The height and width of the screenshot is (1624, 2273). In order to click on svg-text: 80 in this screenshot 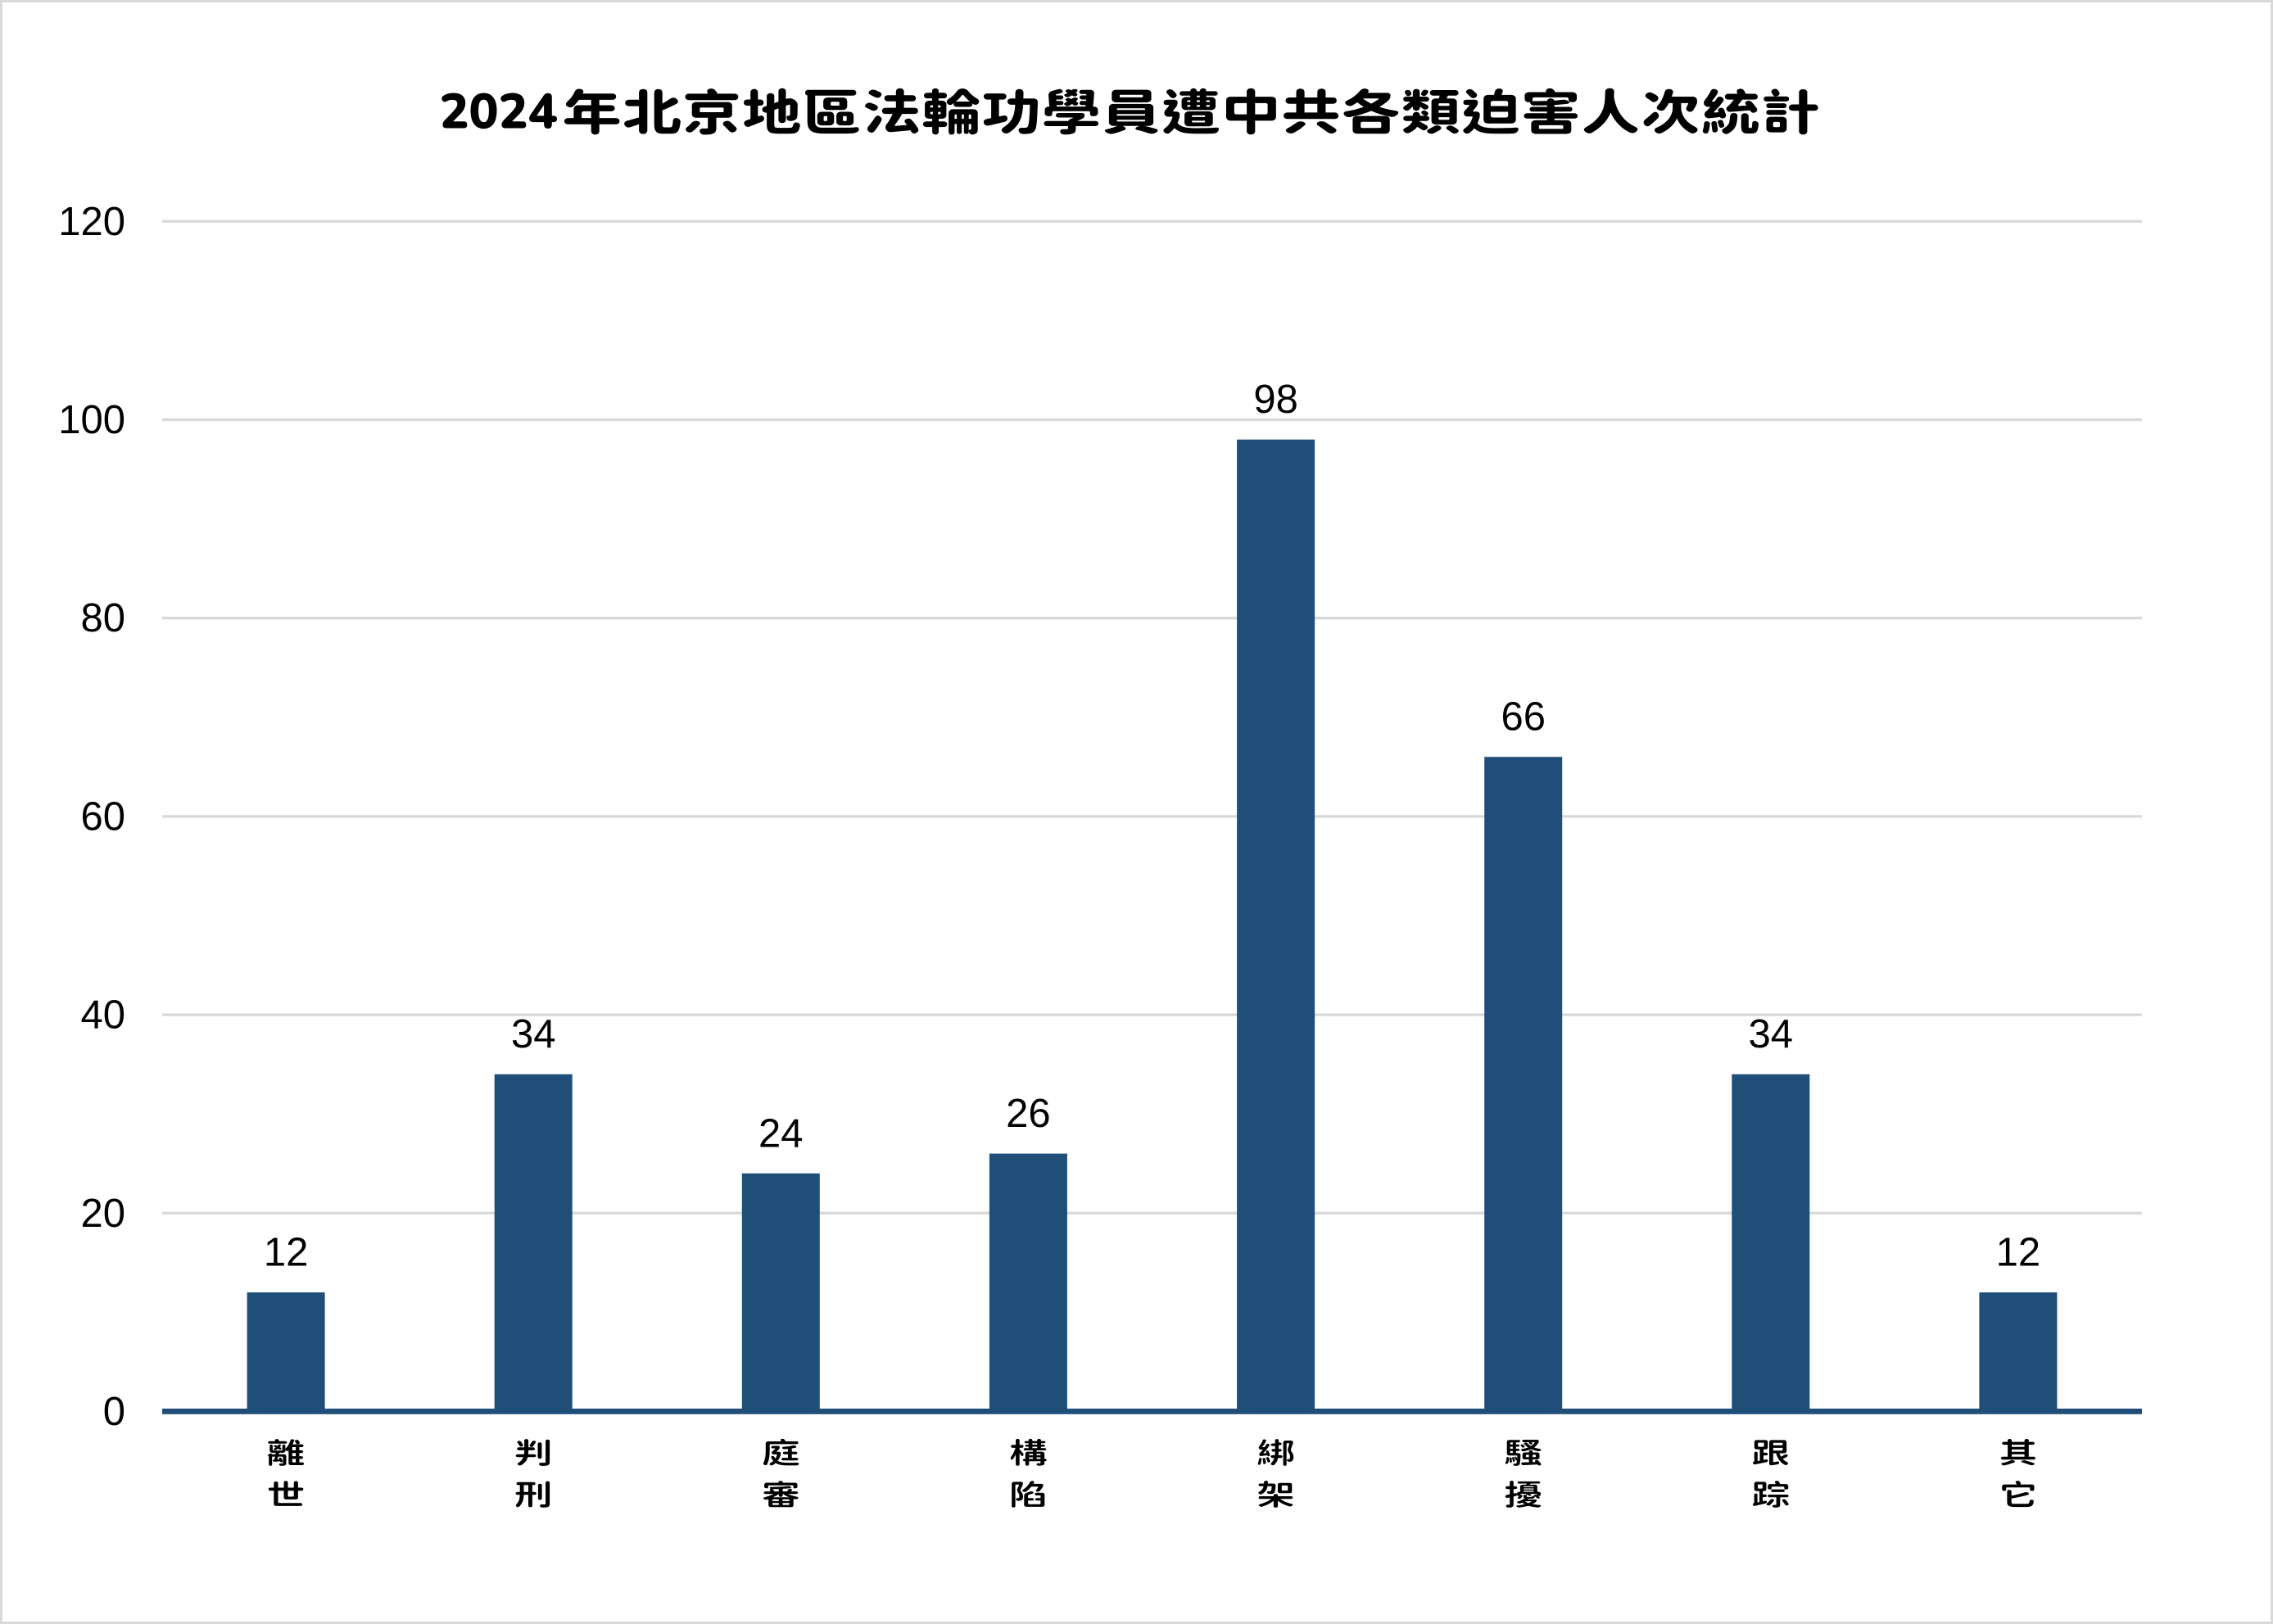, I will do `click(102, 618)`.